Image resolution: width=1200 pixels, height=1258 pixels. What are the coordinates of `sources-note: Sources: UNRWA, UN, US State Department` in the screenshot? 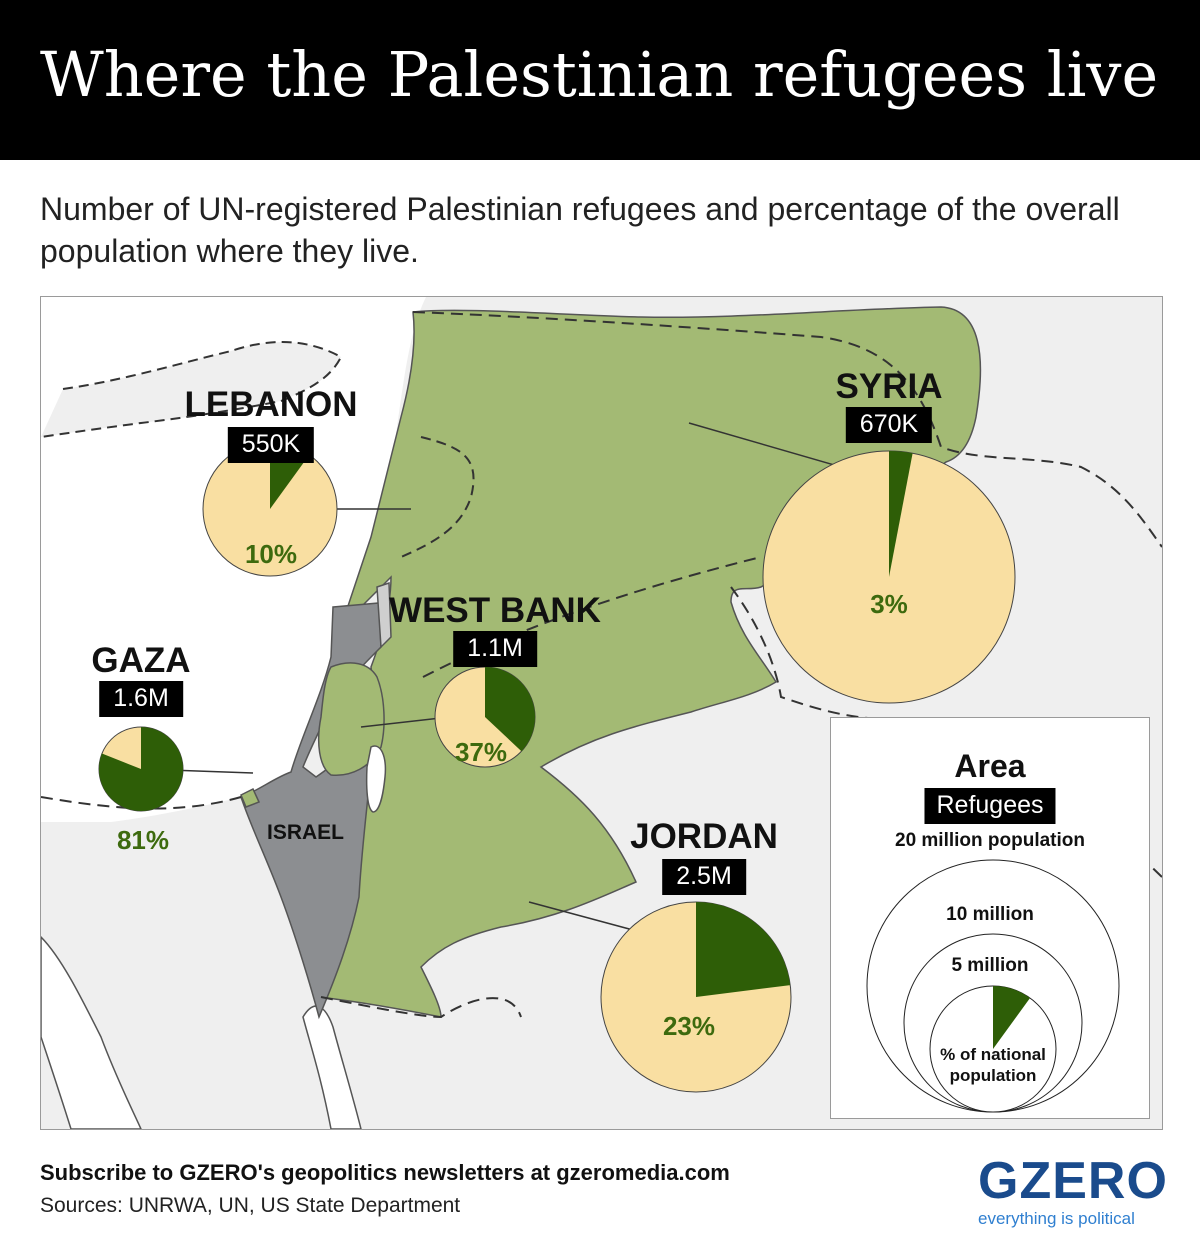 It's located at (250, 1205).